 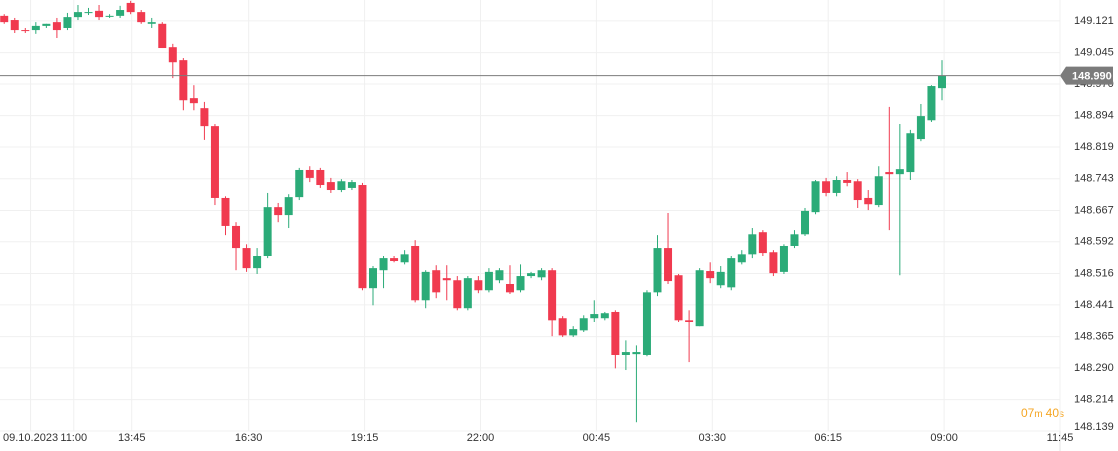 What do you see at coordinates (1094, 427) in the screenshot?
I see `y-tick-label: 148.139` at bounding box center [1094, 427].